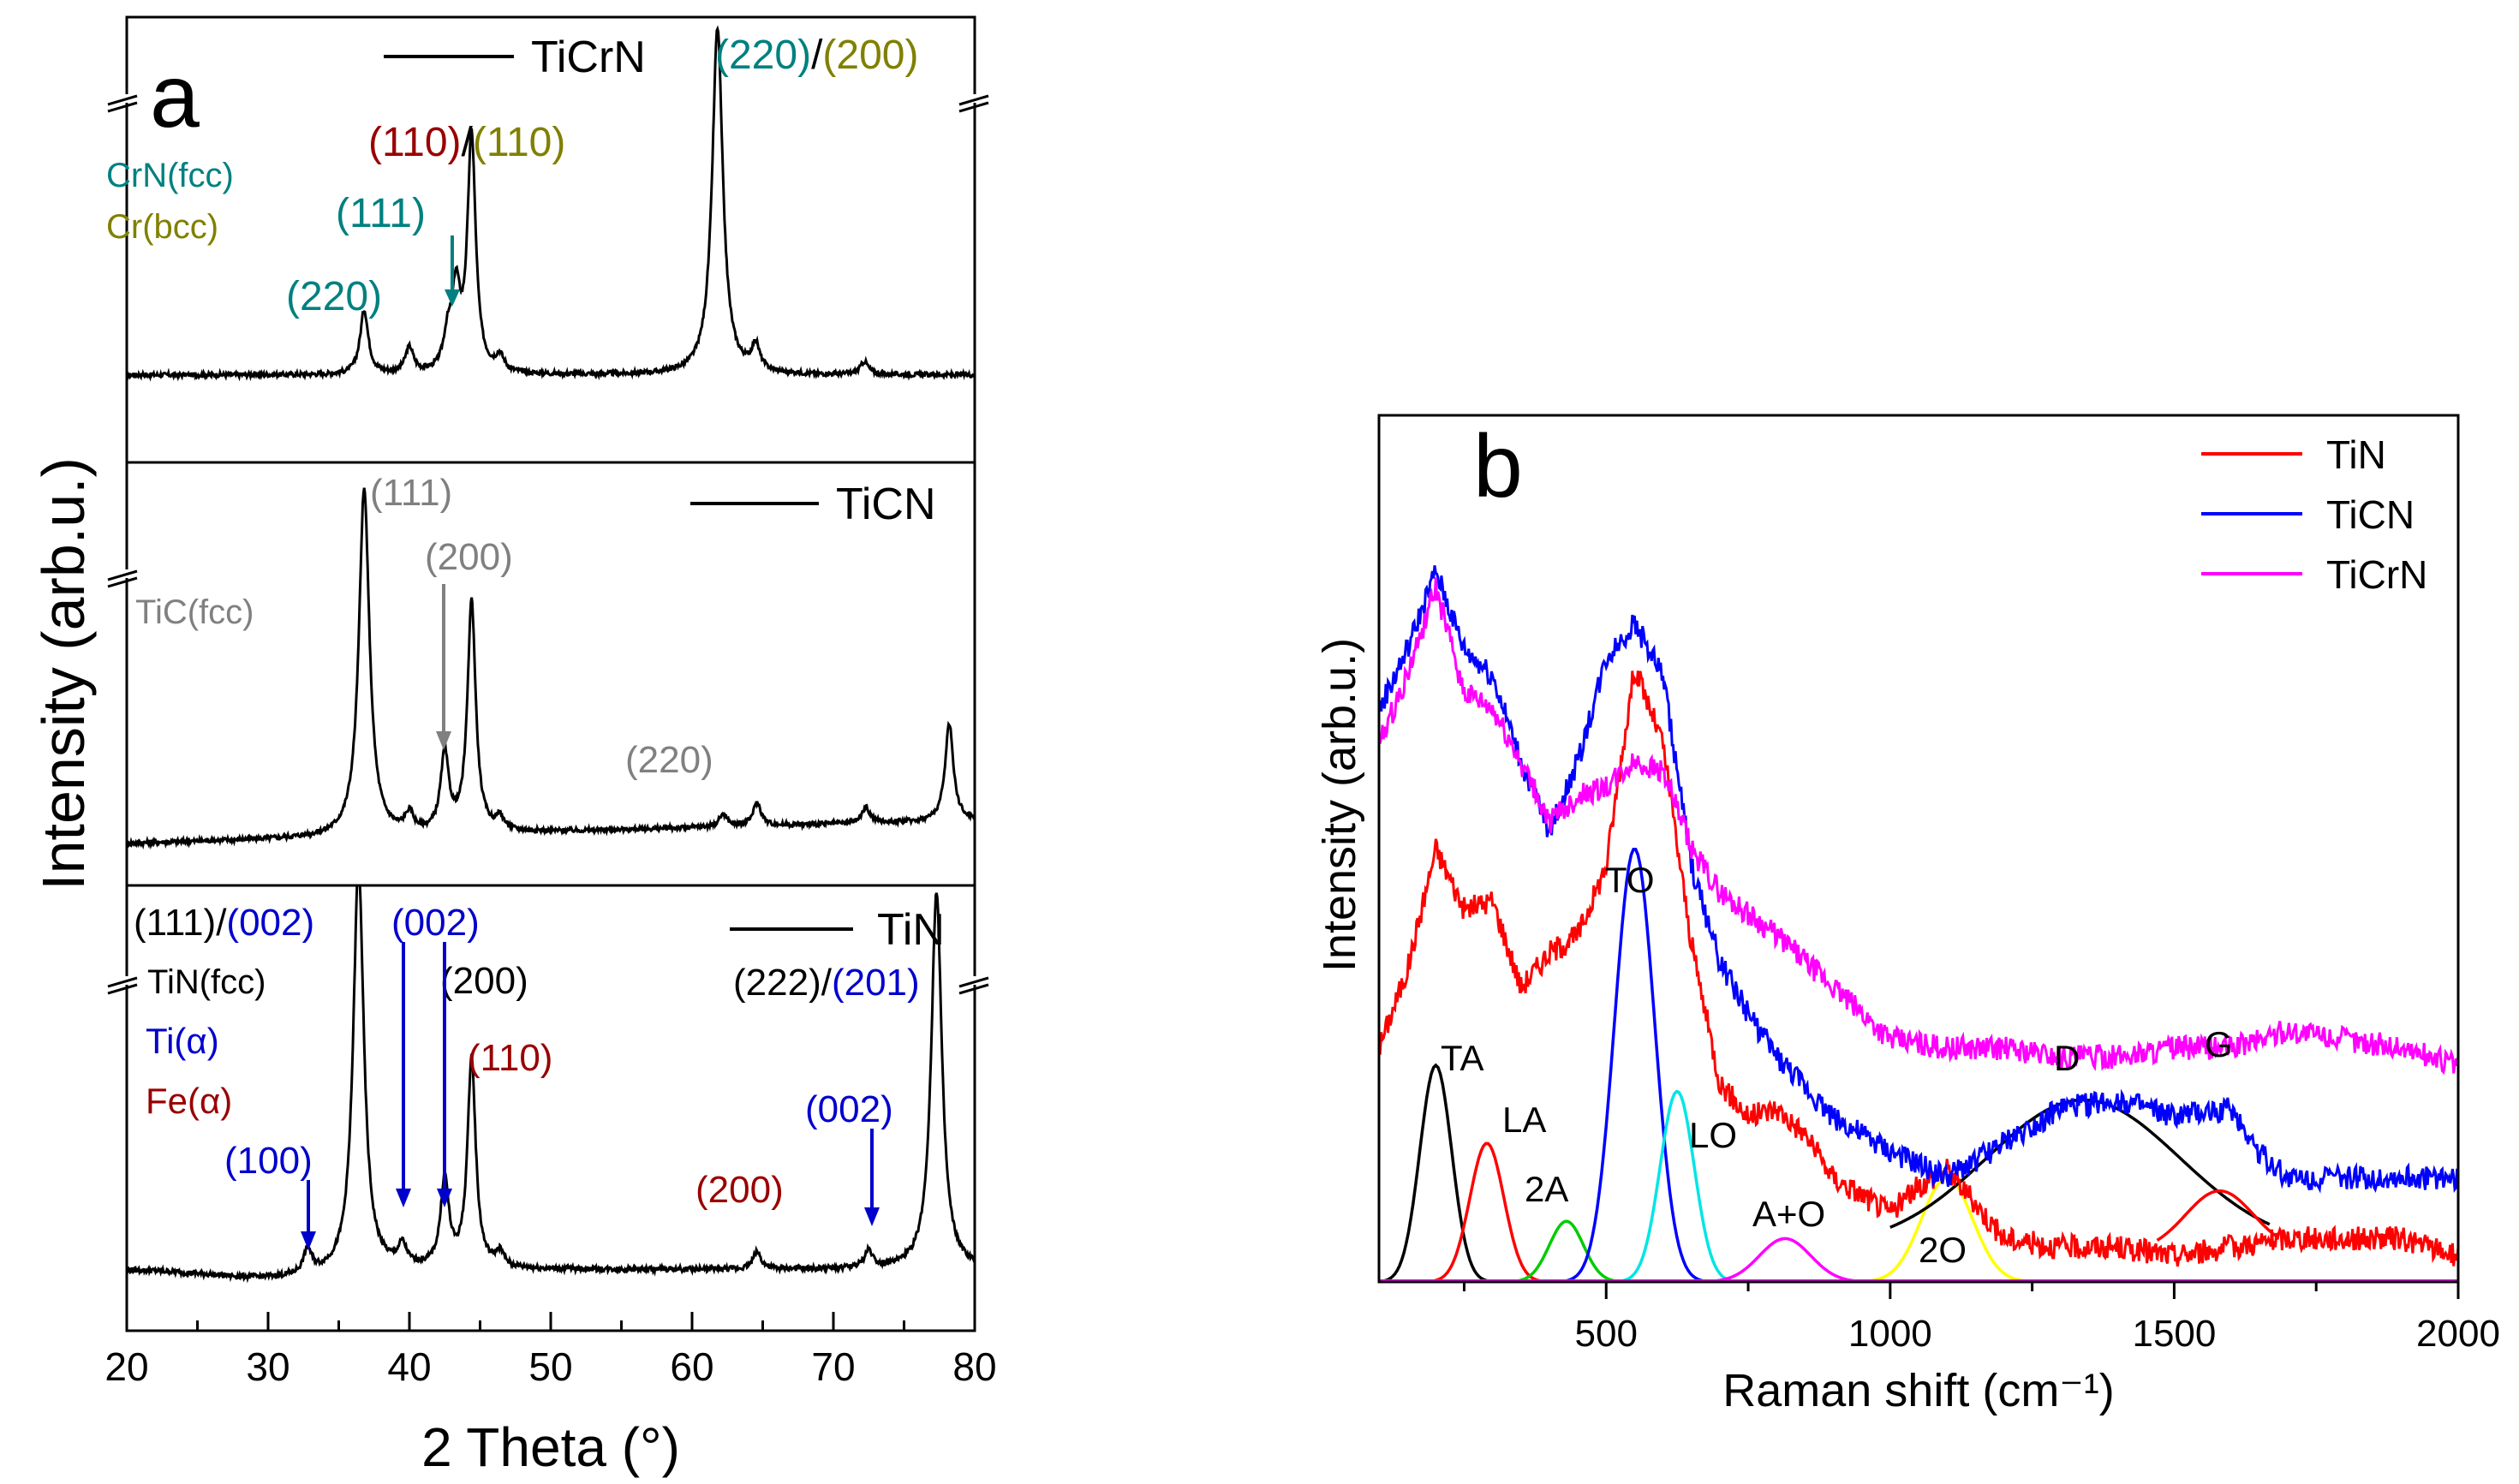  I want to click on xrd-line-ticrn, so click(551, 204).